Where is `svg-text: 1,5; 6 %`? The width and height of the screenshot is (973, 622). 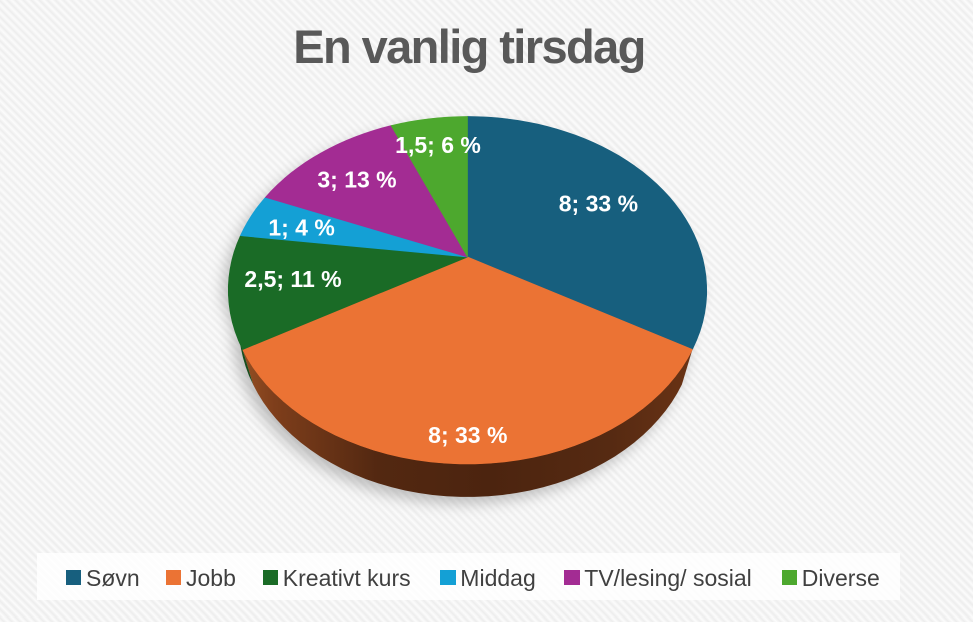
svg-text: 1,5; 6 % is located at coordinates (438, 145).